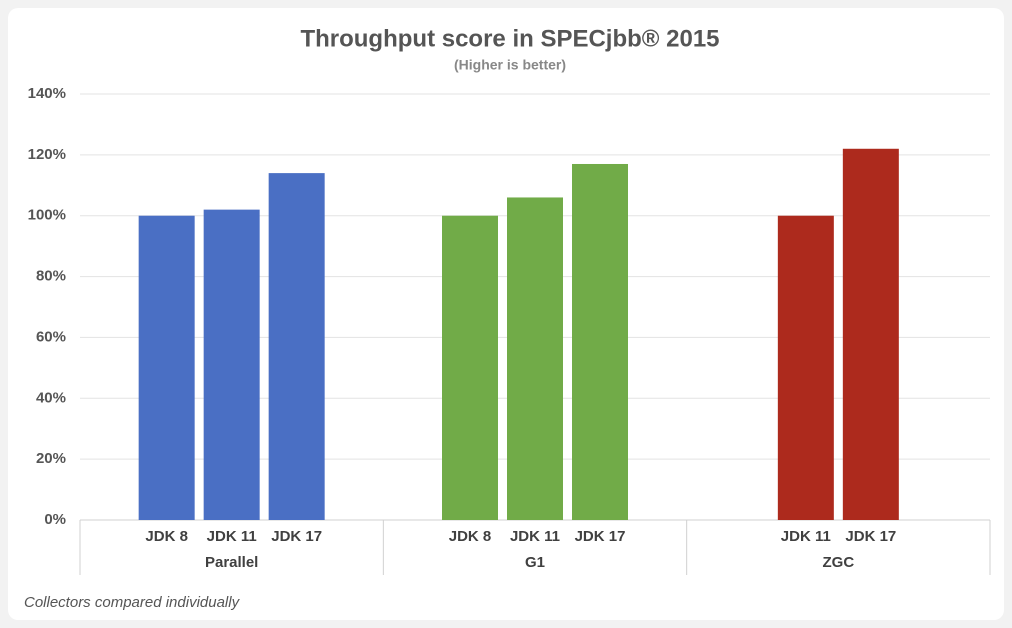  I want to click on y-tick-label: 120%, so click(47, 154).